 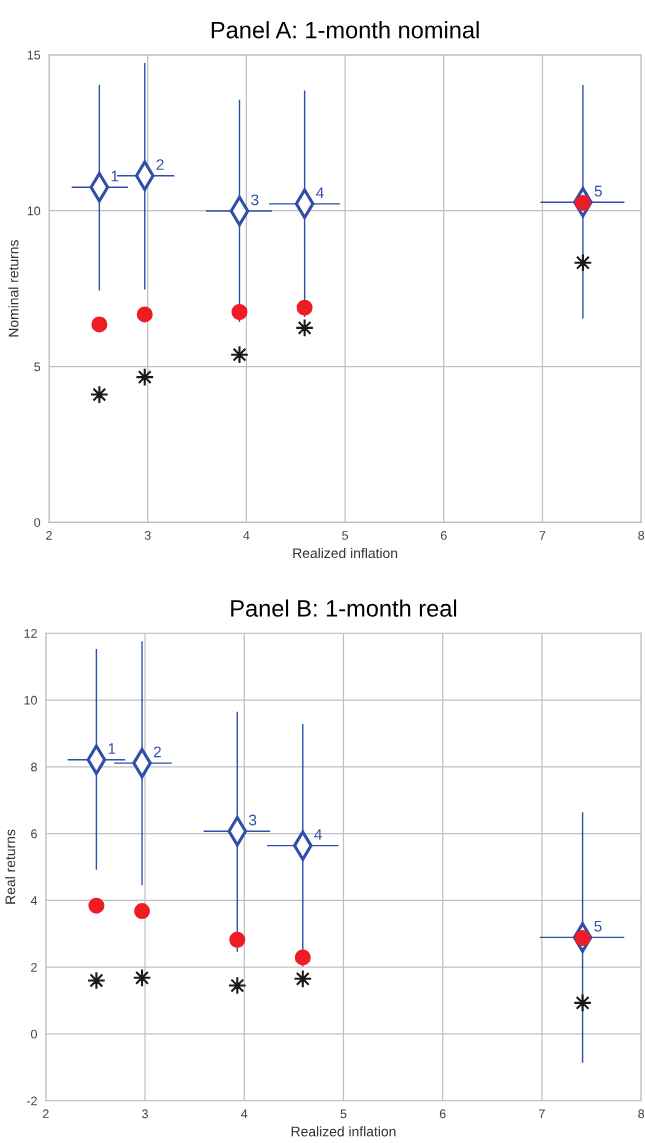 What do you see at coordinates (31, 1101) in the screenshot?
I see `y-tick-label: -2` at bounding box center [31, 1101].